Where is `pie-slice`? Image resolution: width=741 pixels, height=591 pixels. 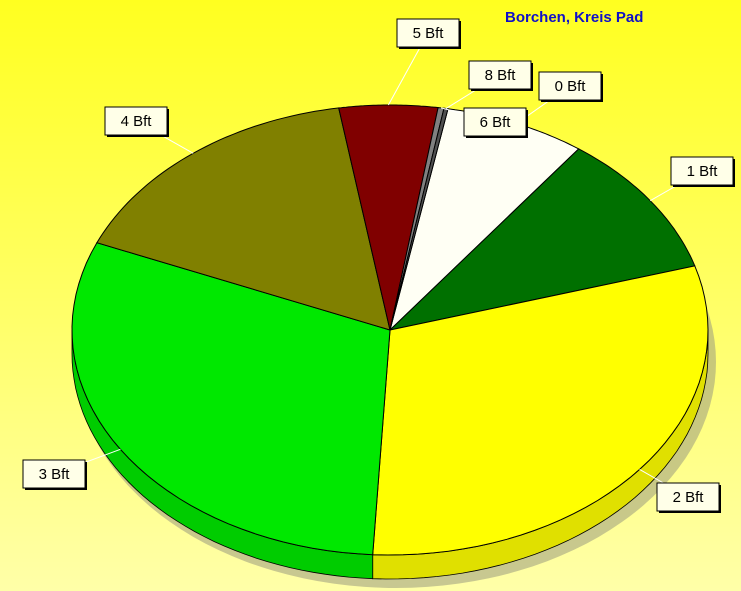
pie-slice is located at coordinates (542, 239).